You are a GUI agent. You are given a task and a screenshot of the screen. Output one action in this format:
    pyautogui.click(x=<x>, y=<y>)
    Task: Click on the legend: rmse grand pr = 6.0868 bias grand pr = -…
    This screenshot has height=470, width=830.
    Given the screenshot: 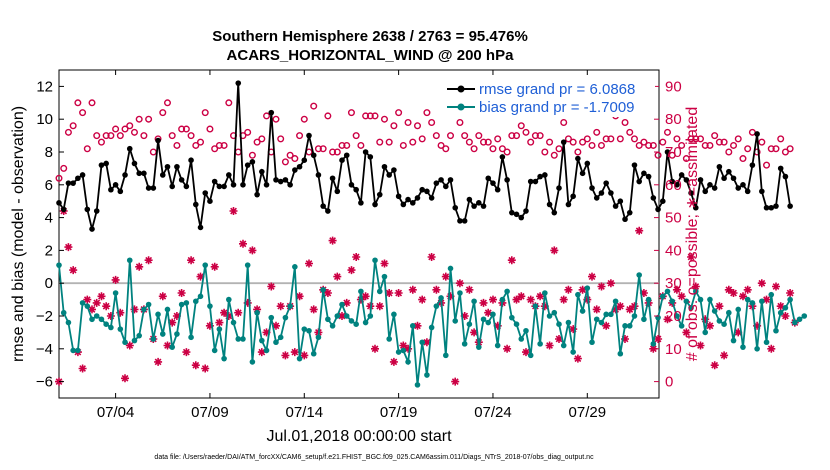 What is the action you would take?
    pyautogui.click(x=548, y=96)
    